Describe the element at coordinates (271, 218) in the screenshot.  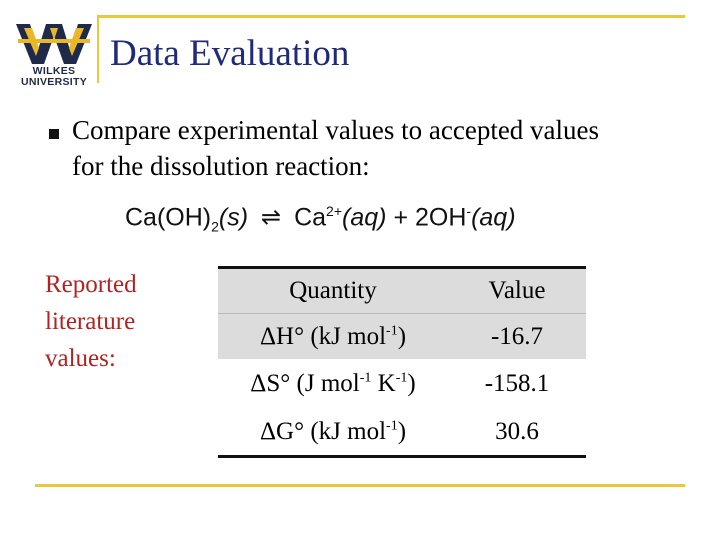
I see `equilibrium-arrow-icon: ⇌` at that location.